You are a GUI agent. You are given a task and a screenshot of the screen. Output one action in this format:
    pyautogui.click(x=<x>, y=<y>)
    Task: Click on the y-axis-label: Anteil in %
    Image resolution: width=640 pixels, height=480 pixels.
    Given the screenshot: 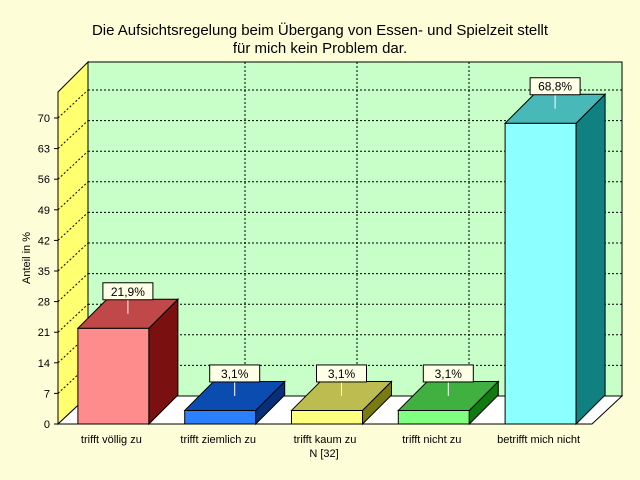 What is the action you would take?
    pyautogui.click(x=27, y=258)
    